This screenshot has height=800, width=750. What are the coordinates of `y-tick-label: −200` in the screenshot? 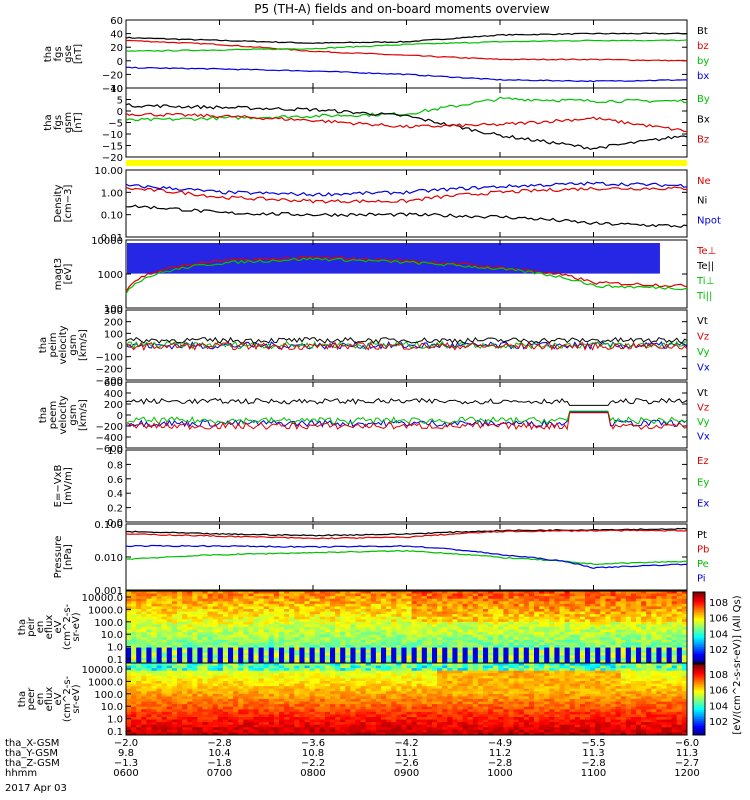 It's located at (109, 369).